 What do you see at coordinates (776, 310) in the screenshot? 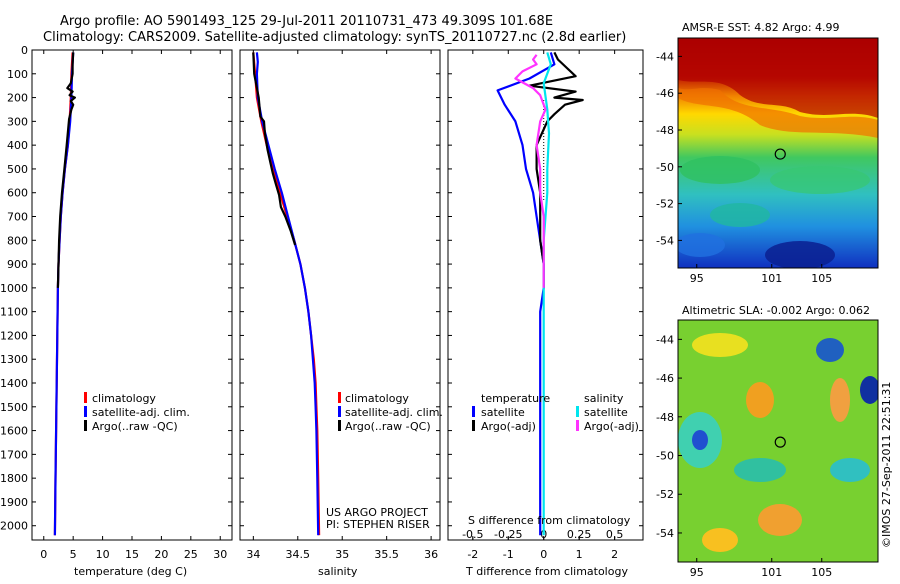
I see `sla-map-title: Altimetric SLA: -0.002 Argo: 0.062` at bounding box center [776, 310].